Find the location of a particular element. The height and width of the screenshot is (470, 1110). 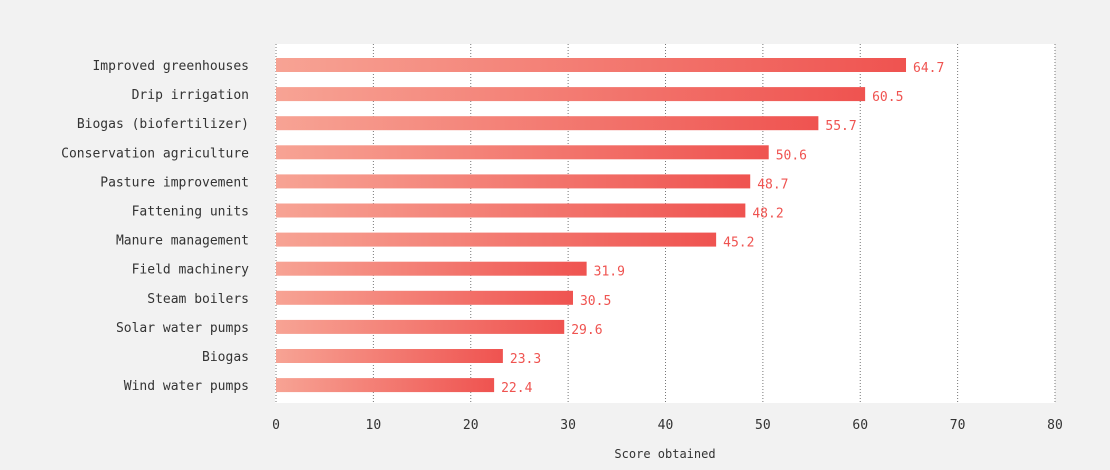

value-label: 29.6 is located at coordinates (586, 330).